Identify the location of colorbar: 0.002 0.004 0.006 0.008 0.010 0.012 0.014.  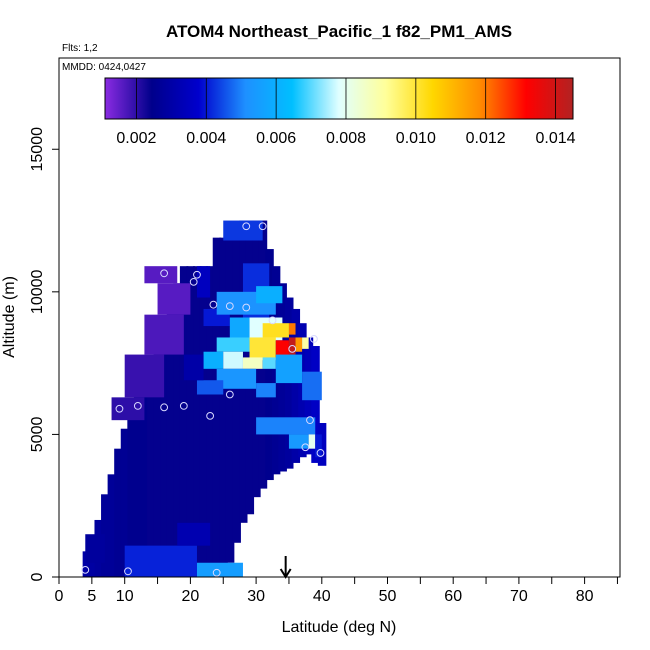
(340, 112).